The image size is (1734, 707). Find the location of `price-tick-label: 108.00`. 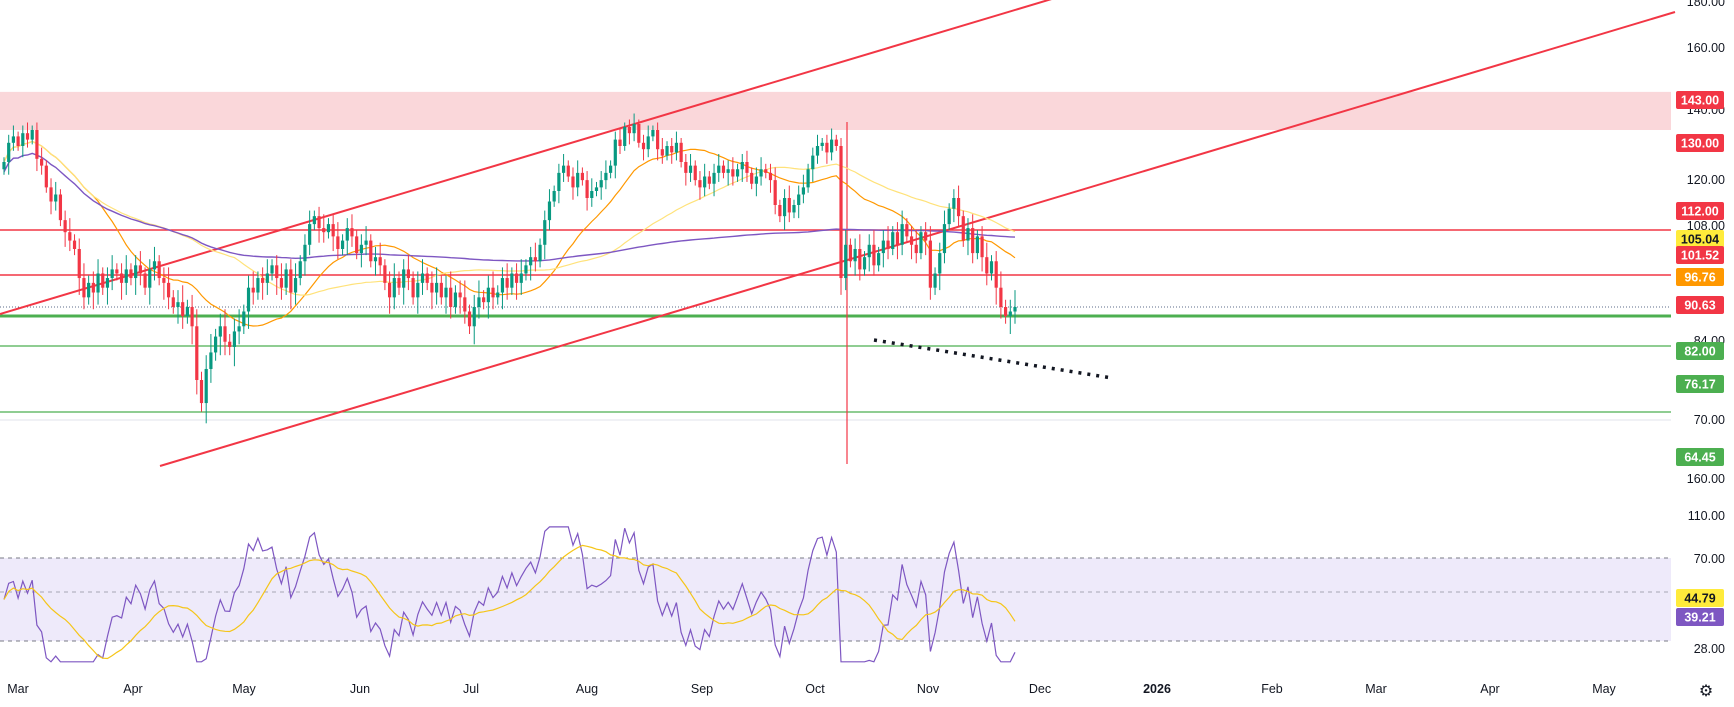

price-tick-label: 108.00 is located at coordinates (1706, 226).